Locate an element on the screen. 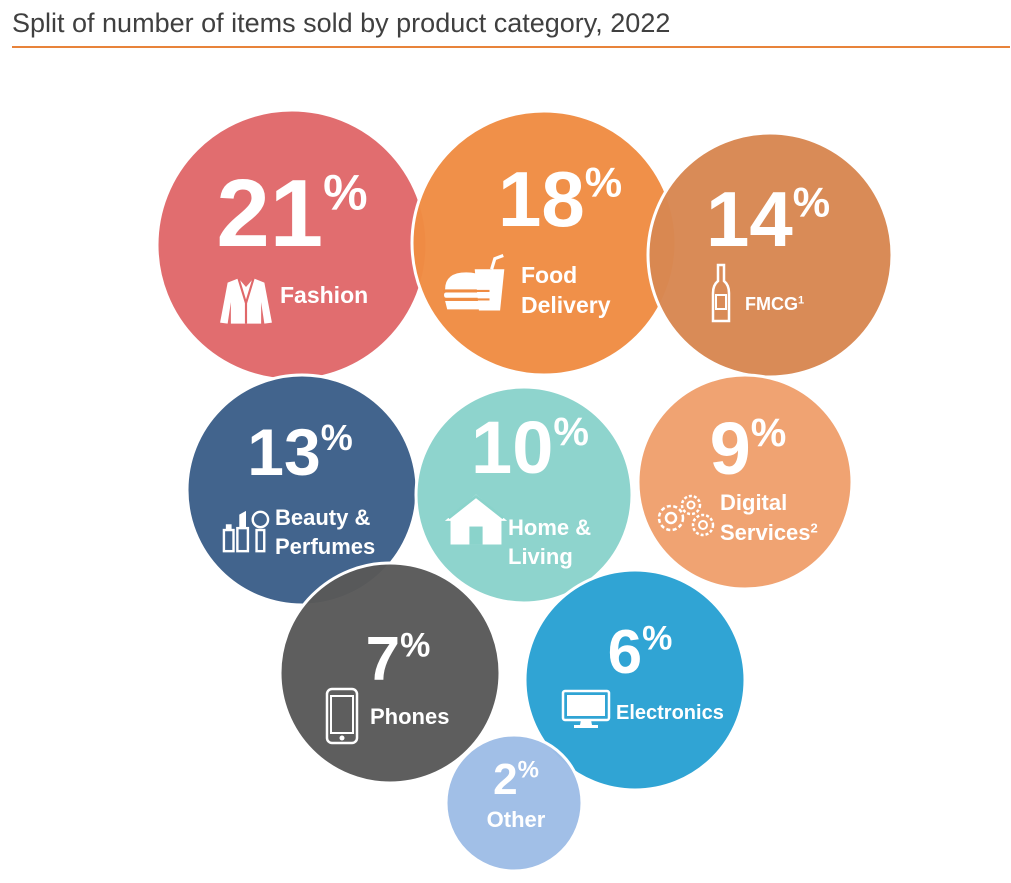 This screenshot has width=1011, height=883. label-beauty-perfumes: Beauty & Perfumes is located at coordinates (325, 532).